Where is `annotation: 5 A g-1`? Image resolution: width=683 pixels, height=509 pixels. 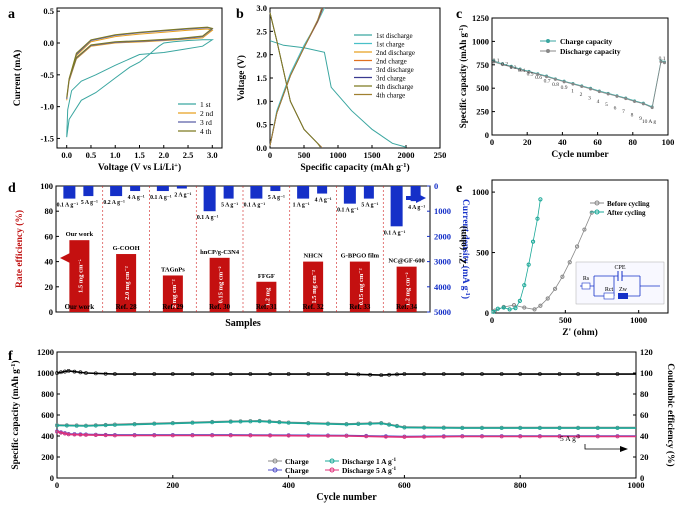 annotation: 5 A g-1 is located at coordinates (570, 438).